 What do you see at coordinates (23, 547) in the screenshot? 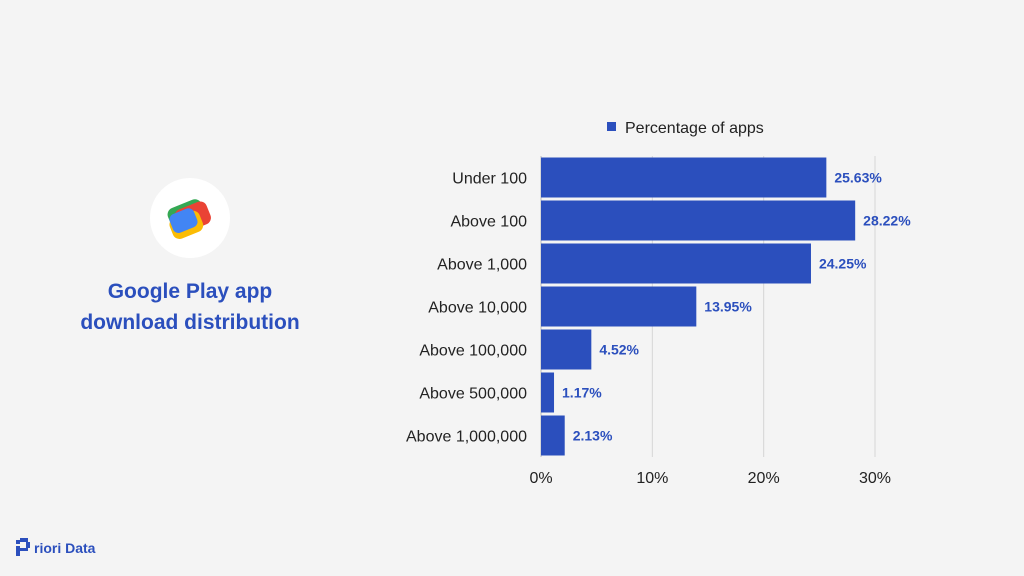
I see `brand-p-icon` at bounding box center [23, 547].